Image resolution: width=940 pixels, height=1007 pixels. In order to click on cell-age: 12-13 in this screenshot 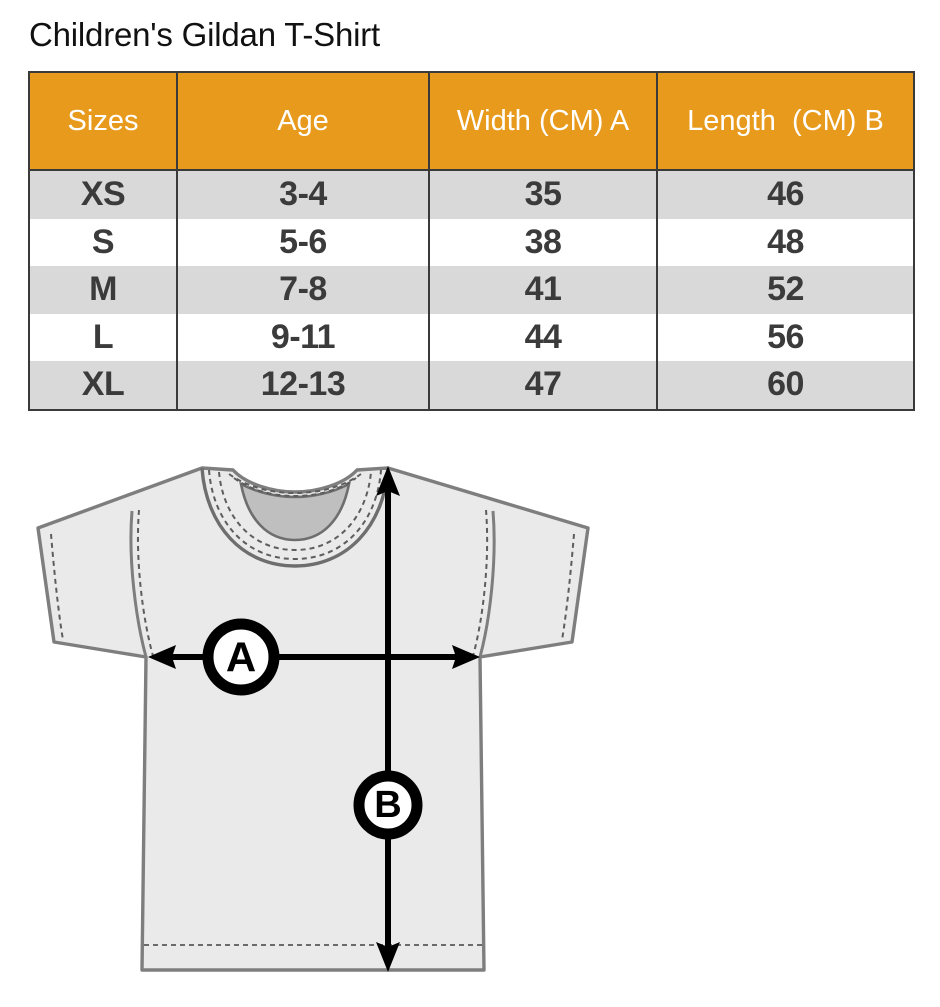, I will do `click(303, 386)`.